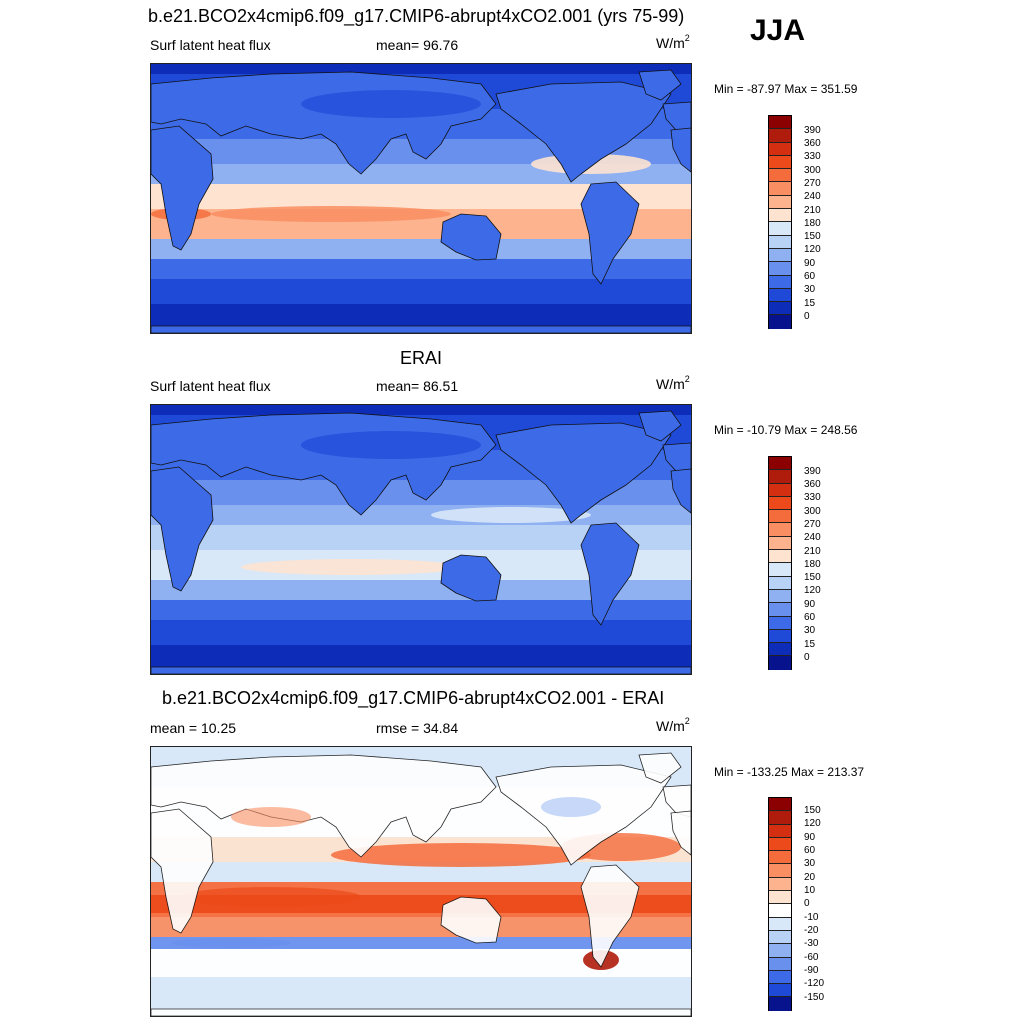 Image resolution: width=1024 pixels, height=1024 pixels. Describe the element at coordinates (810, 644) in the screenshot. I see `colorbar-tick: 15` at that location.